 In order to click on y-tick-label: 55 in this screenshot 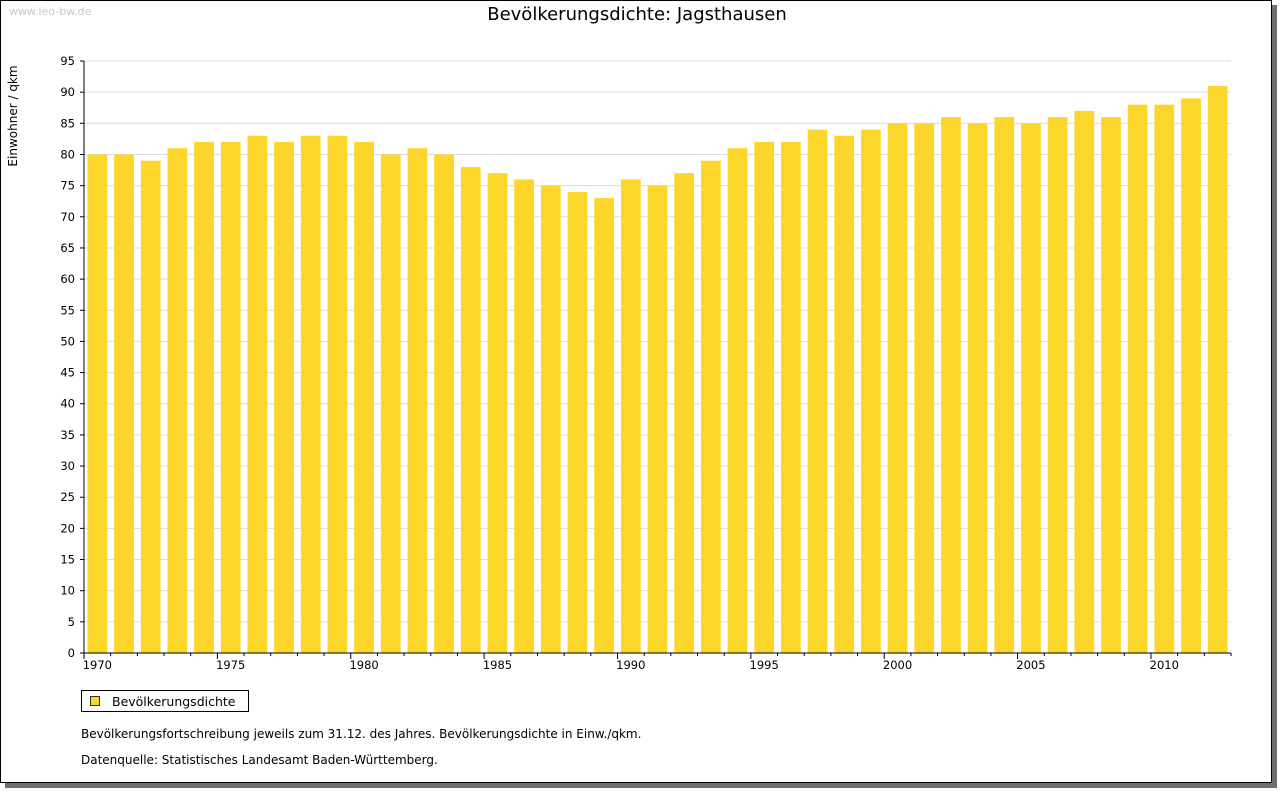, I will do `click(67, 310)`.